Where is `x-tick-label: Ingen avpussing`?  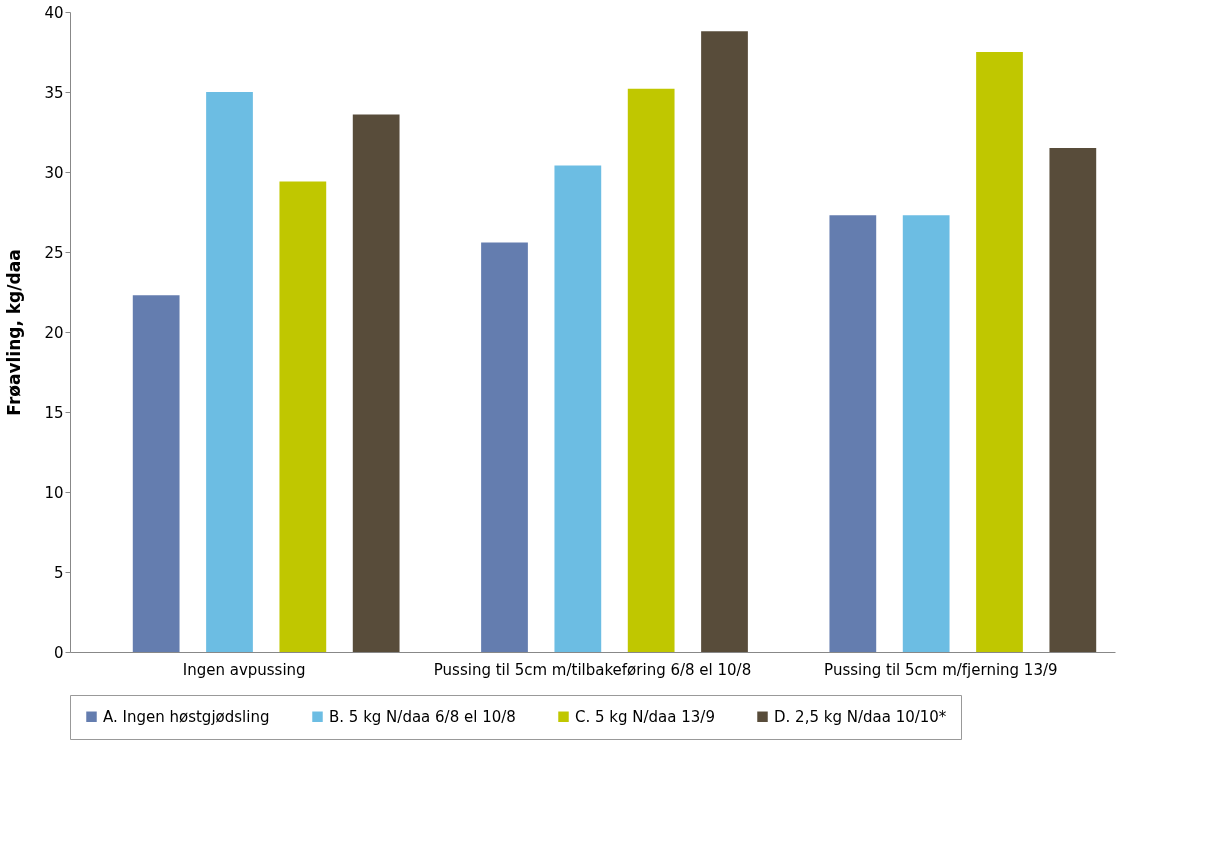 x-tick-label: Ingen avpussing is located at coordinates (244, 669).